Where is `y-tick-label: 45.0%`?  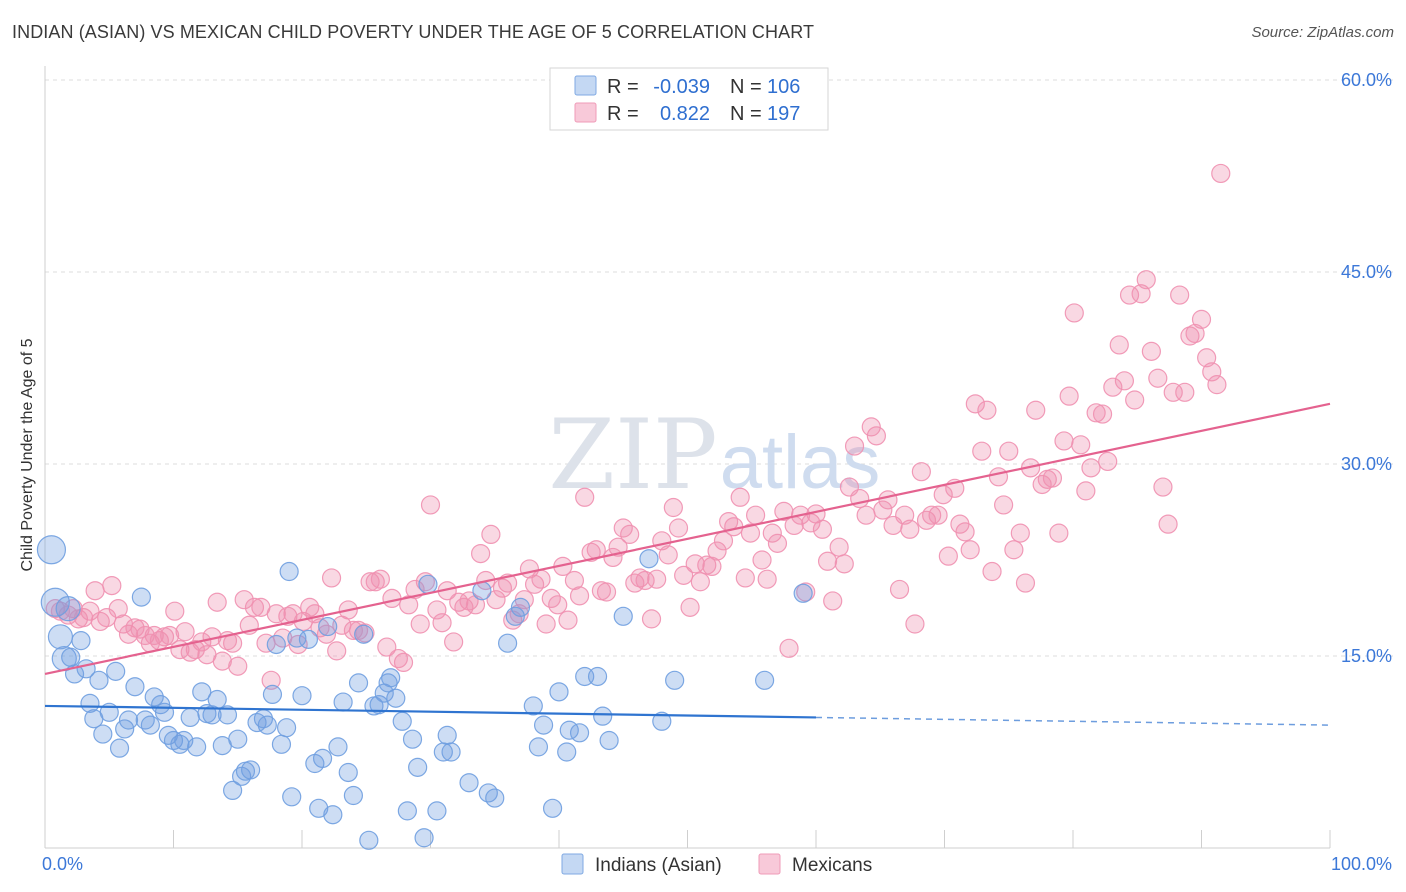 y-tick-label: 45.0% is located at coordinates (1366, 272).